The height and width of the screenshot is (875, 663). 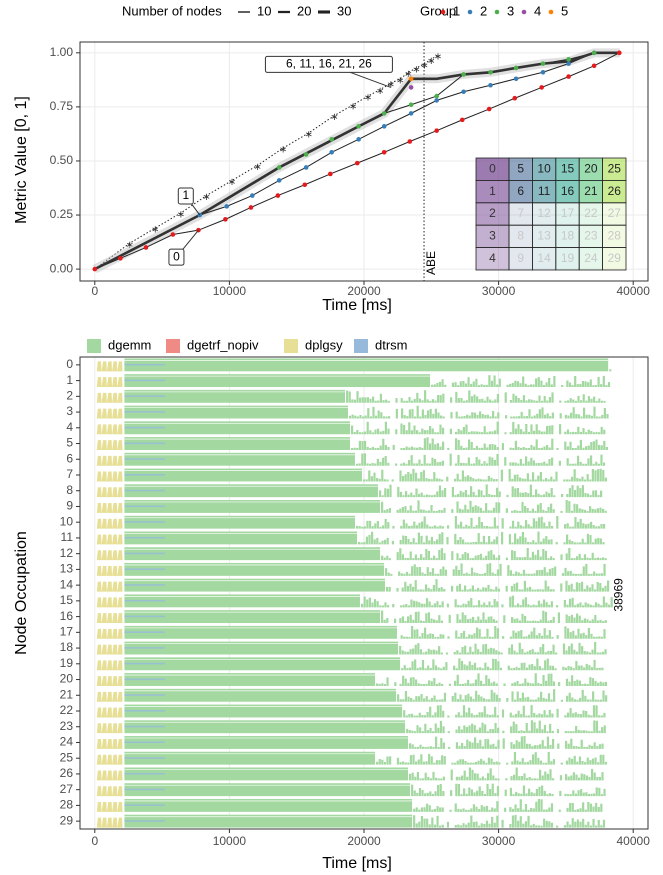 What do you see at coordinates (544, 258) in the screenshot?
I see `inset-cell-label: 14` at bounding box center [544, 258].